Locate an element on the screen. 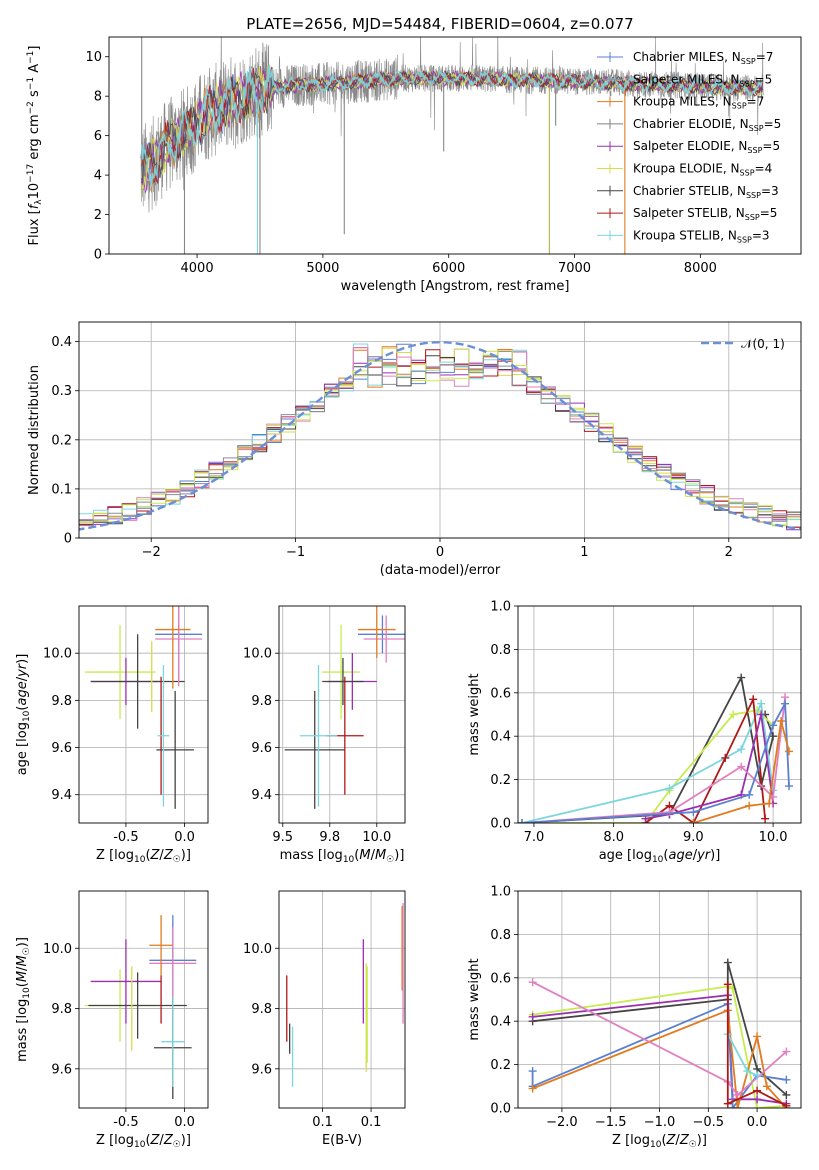 The image size is (819, 1170). normal-distribution-curve is located at coordinates (440, 435).